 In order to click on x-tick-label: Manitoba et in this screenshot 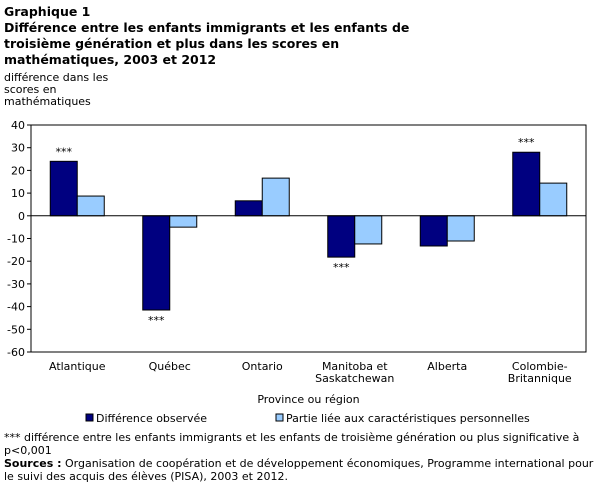, I will do `click(355, 366)`.